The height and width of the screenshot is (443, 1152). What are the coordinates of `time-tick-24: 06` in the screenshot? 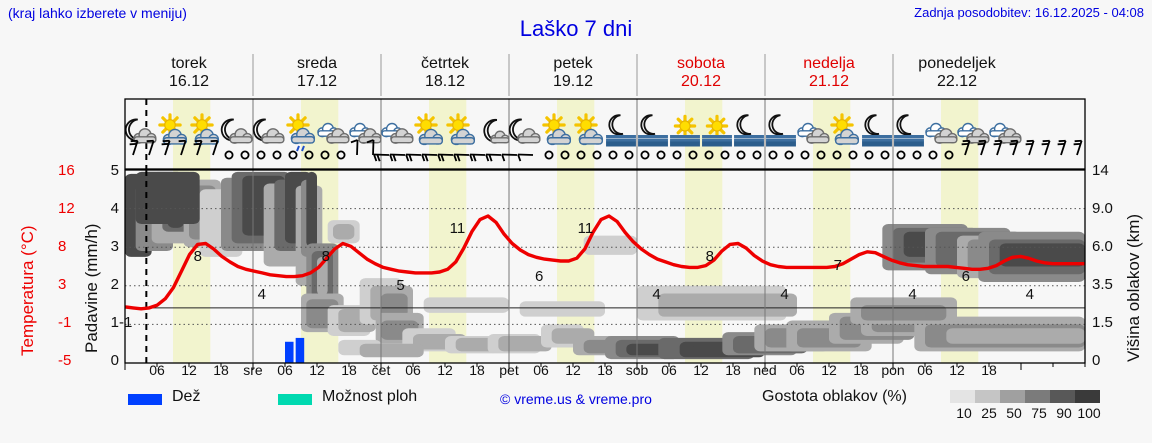 It's located at (925, 370).